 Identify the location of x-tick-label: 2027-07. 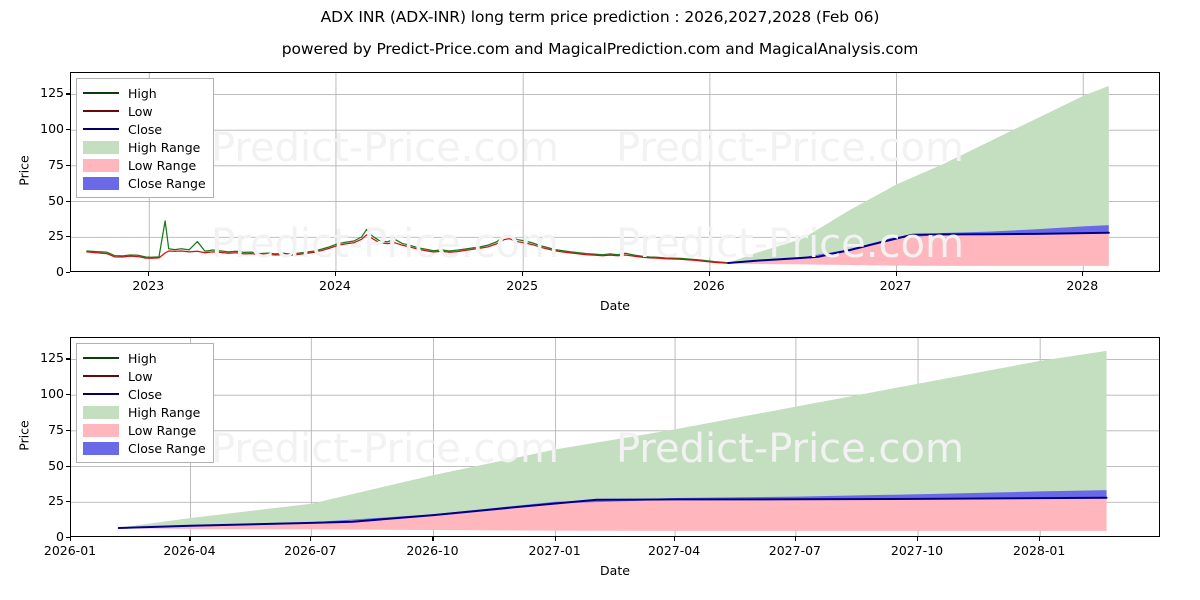
(794, 550).